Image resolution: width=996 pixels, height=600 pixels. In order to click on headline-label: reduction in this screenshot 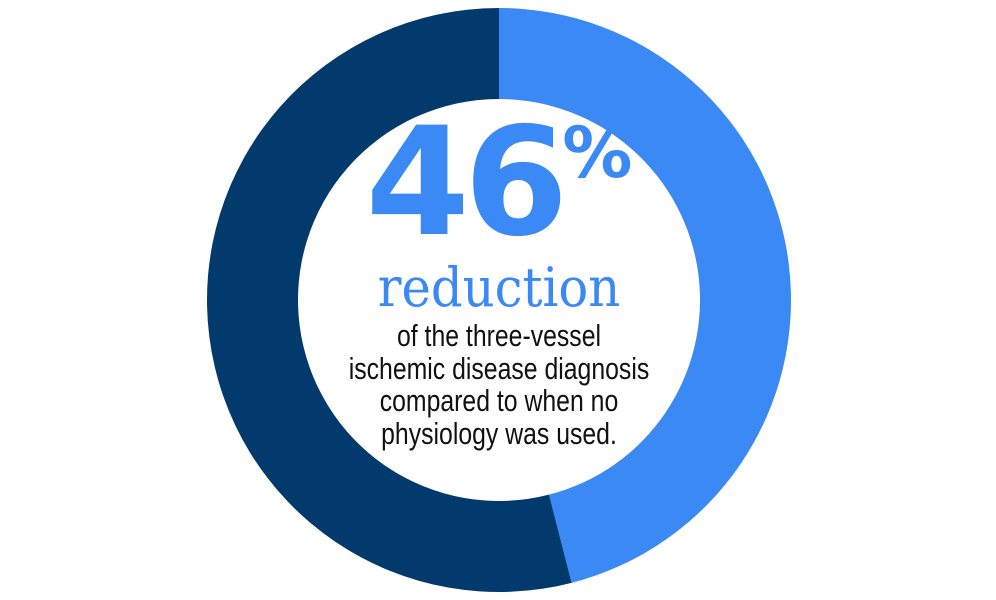, I will do `click(499, 287)`.